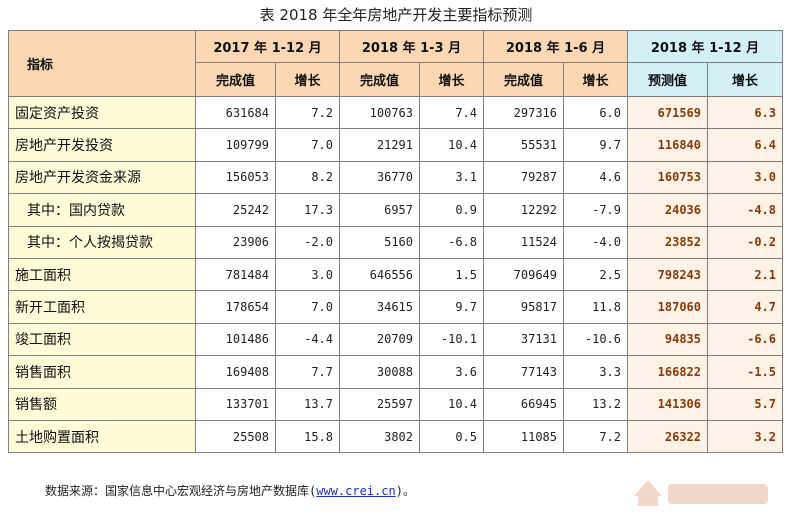 Image resolution: width=792 pixels, height=518 pixels. What do you see at coordinates (451, 210) in the screenshot?
I see `cell-growth-2018q1: 0.9` at bounding box center [451, 210].